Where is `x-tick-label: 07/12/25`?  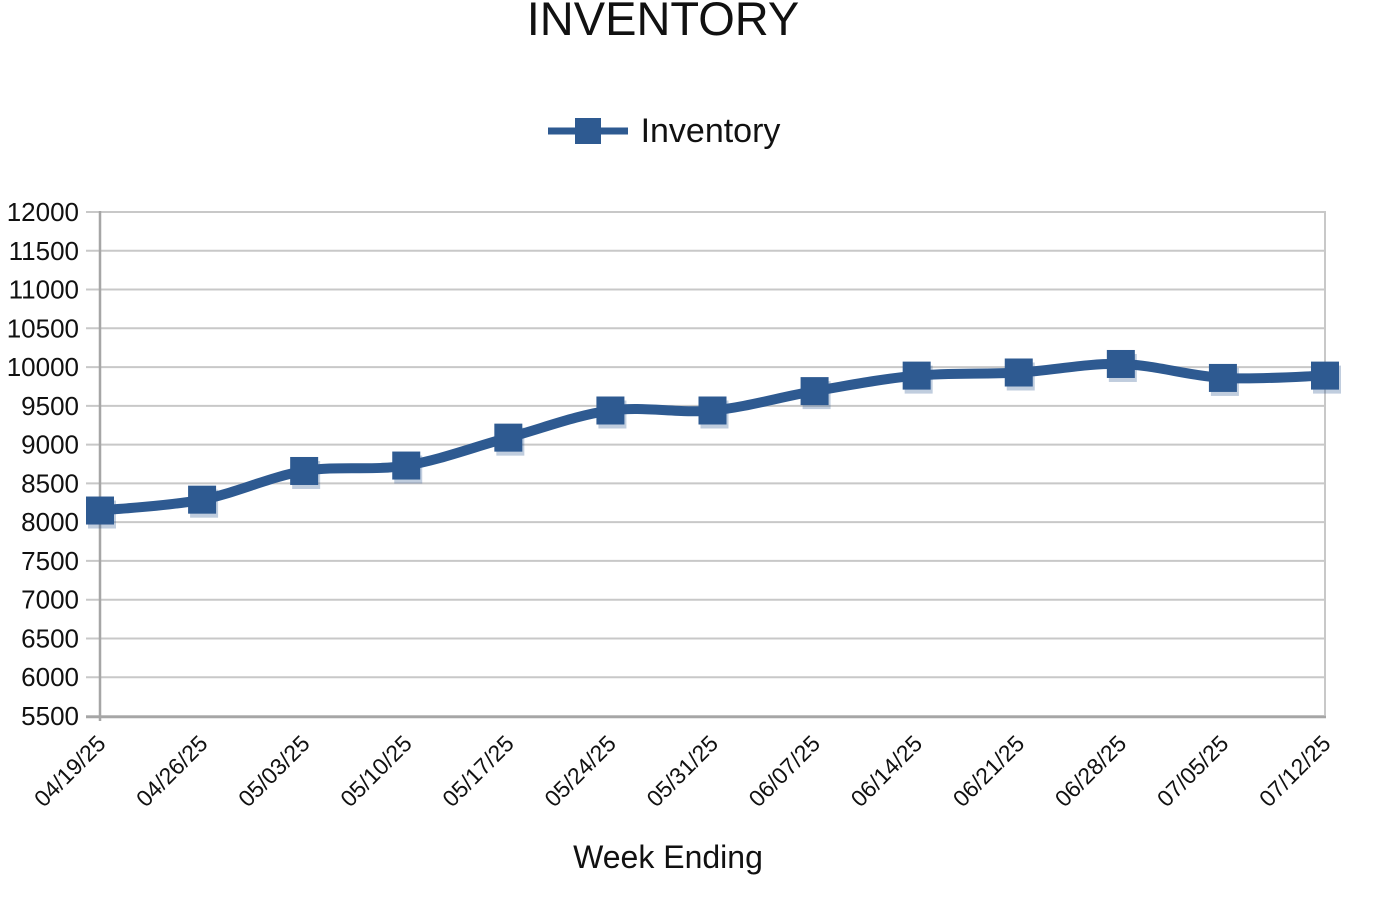 x-tick-label: 07/12/25 is located at coordinates (1295, 771).